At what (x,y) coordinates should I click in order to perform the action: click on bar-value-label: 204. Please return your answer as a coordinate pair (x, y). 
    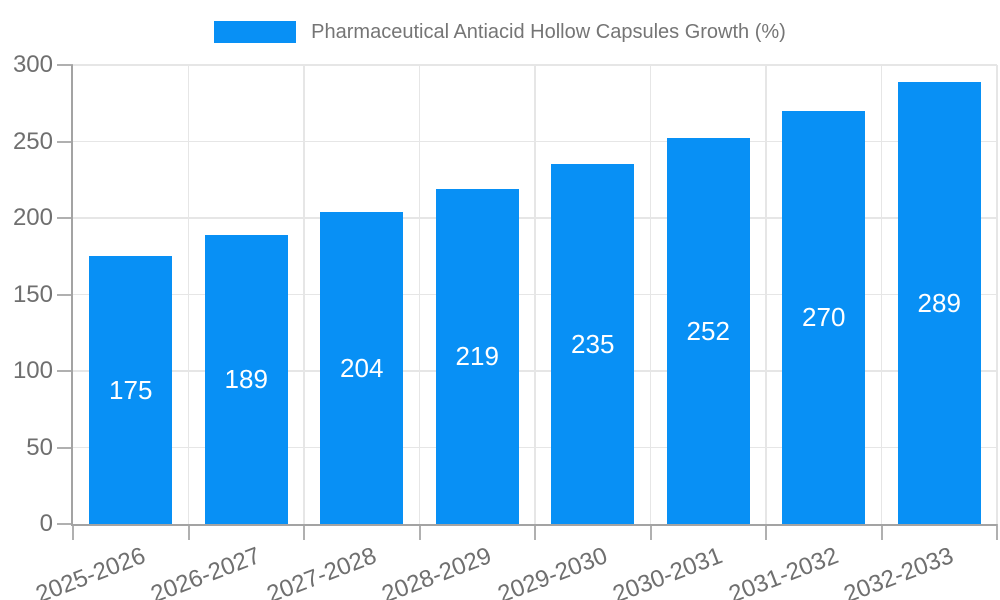
    Looking at the image, I should click on (362, 367).